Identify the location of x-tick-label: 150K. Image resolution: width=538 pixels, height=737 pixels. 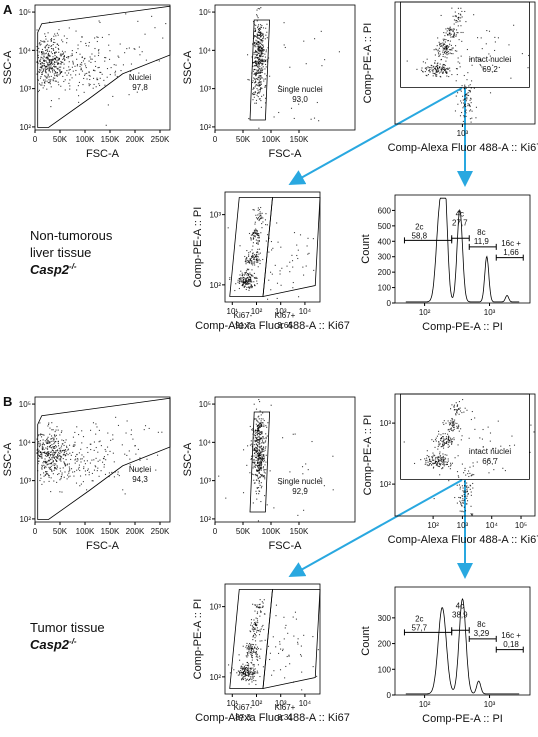
(110, 139).